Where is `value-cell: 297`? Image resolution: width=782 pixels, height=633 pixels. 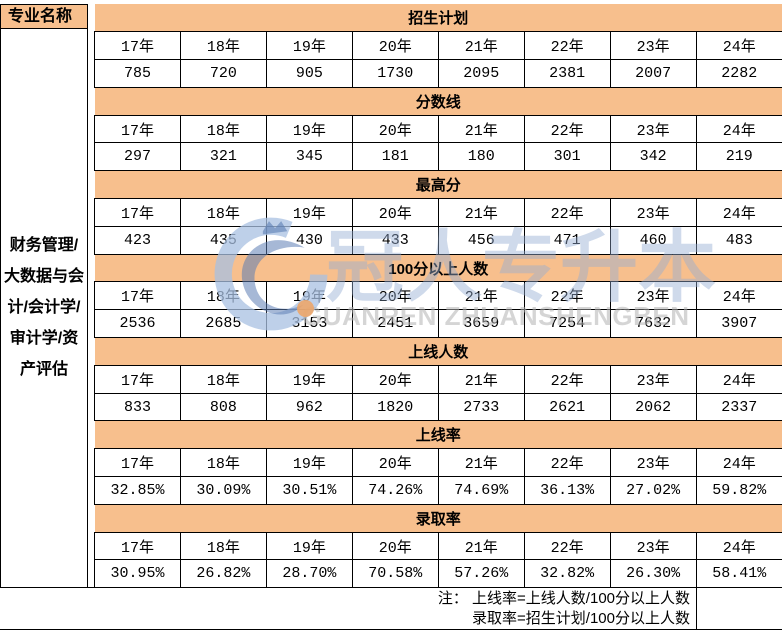 value-cell: 297 is located at coordinates (137, 157).